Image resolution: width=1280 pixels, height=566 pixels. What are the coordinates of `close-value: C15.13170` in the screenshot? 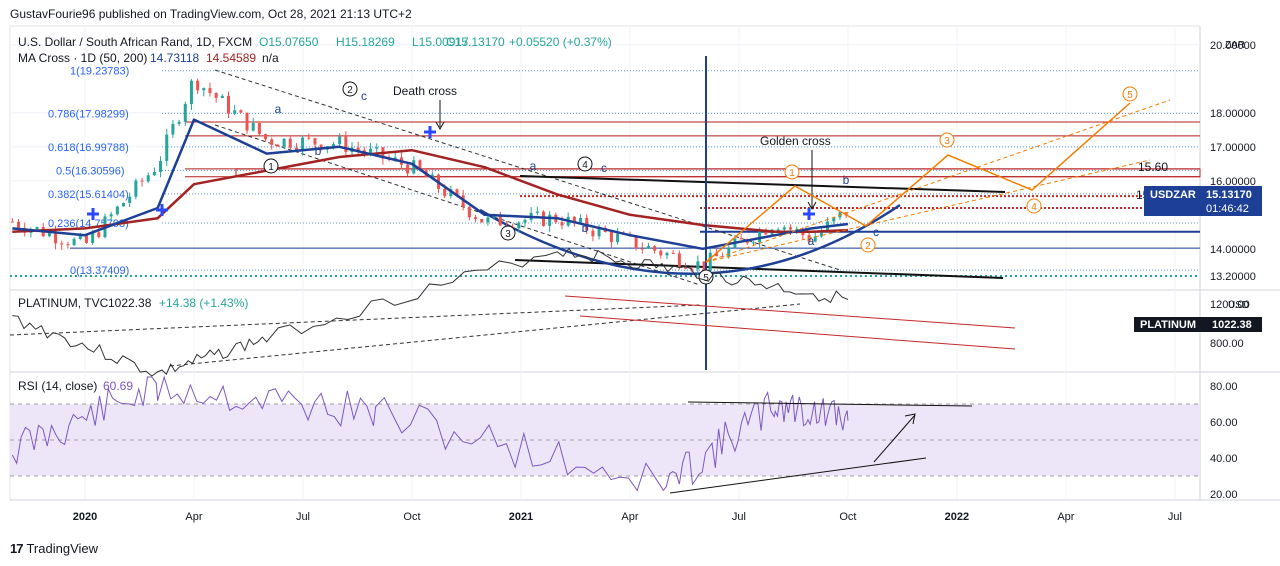 It's located at (475, 42).